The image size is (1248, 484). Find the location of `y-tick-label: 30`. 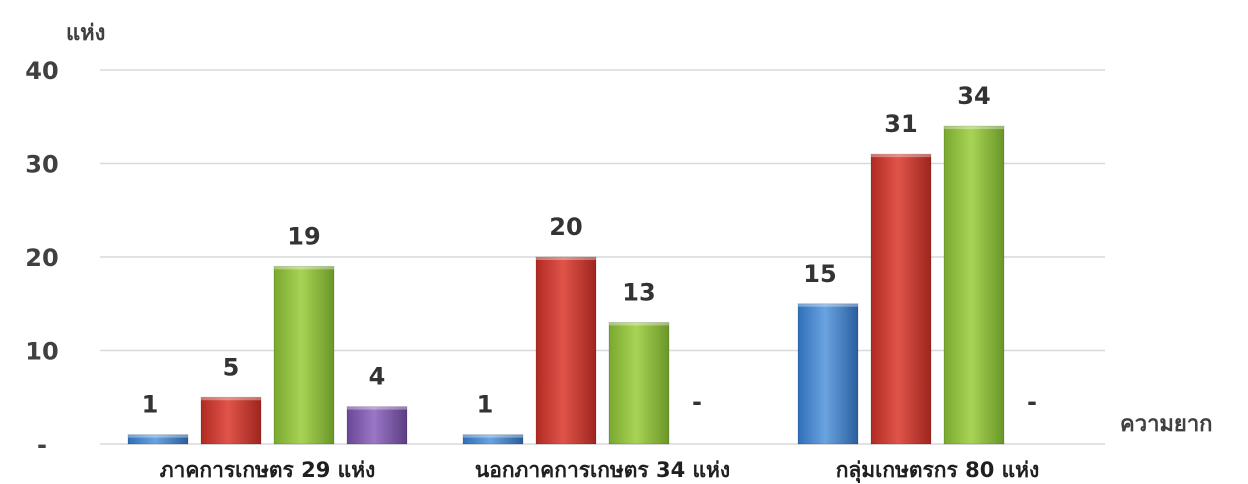

y-tick-label: 30 is located at coordinates (41, 165).